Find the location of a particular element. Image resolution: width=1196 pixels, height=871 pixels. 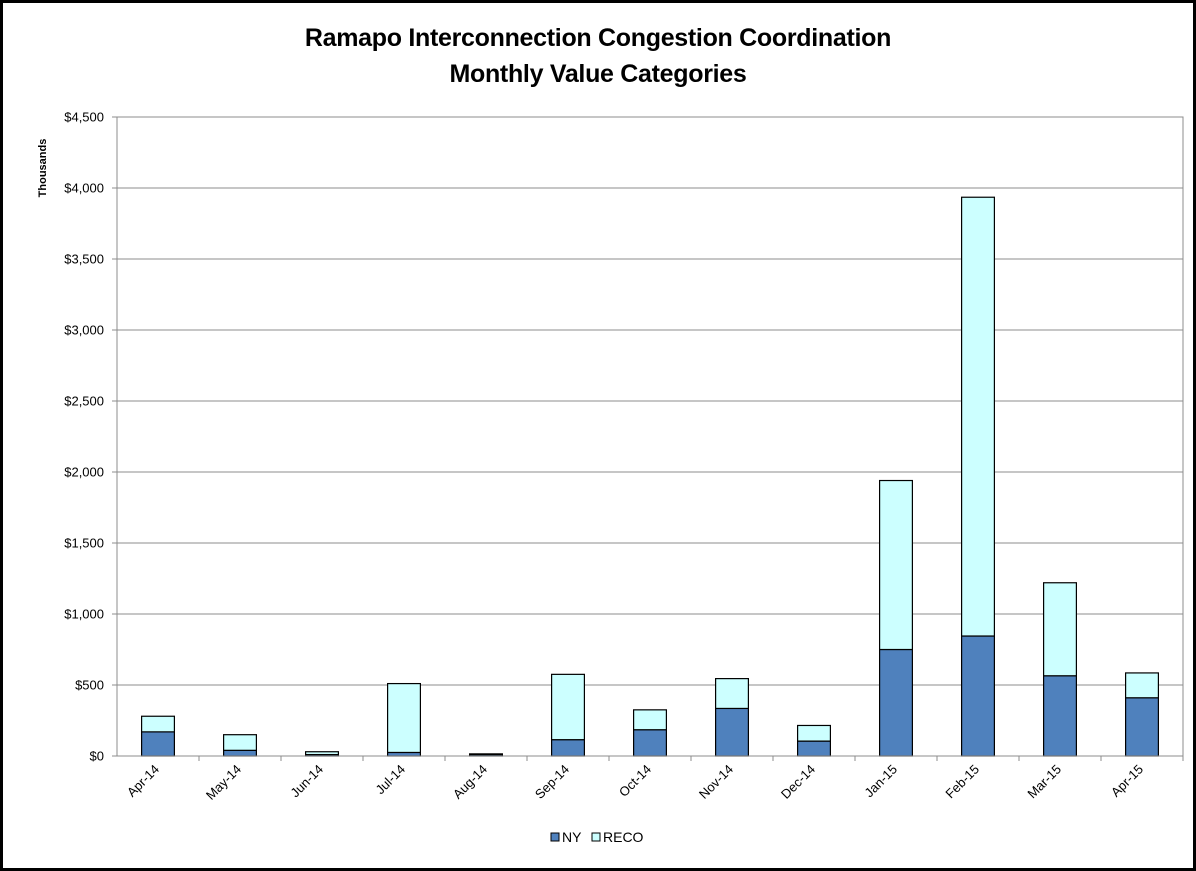

y-tick-label: $3,000 is located at coordinates (84, 330).